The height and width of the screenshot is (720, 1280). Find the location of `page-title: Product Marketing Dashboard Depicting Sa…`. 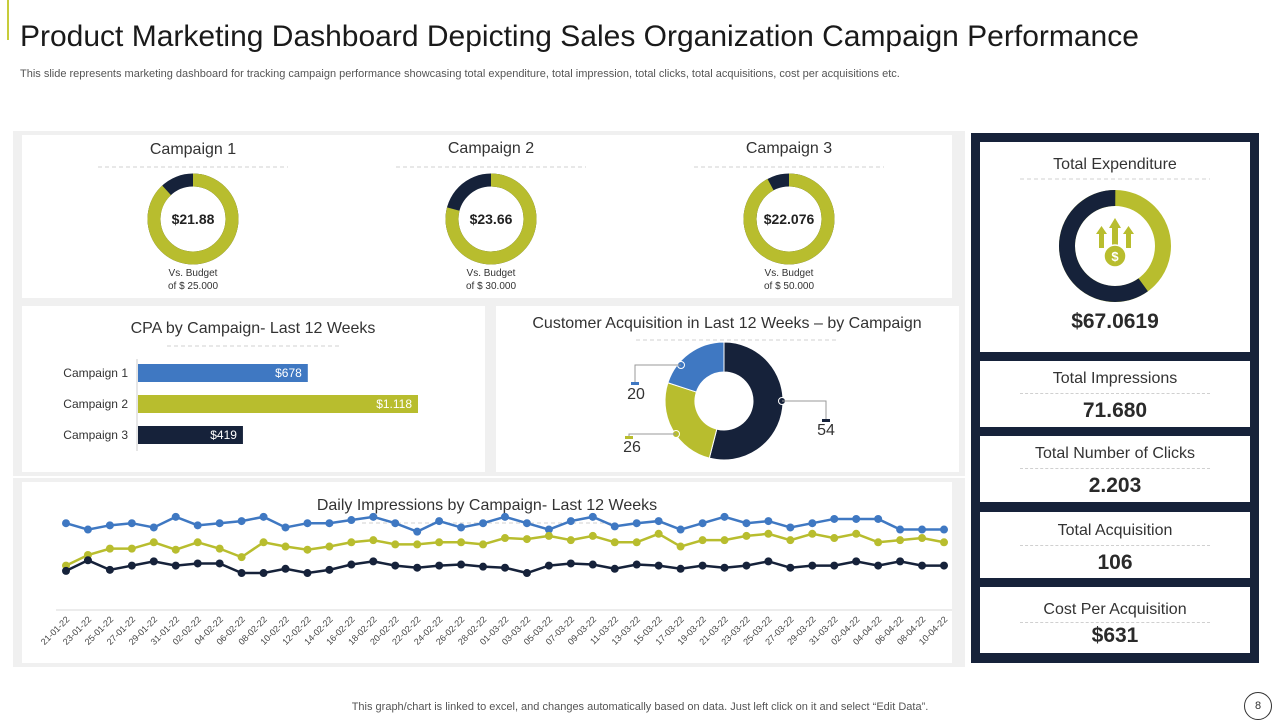

page-title: Product Marketing Dashboard Depicting Sa… is located at coordinates (579, 36).